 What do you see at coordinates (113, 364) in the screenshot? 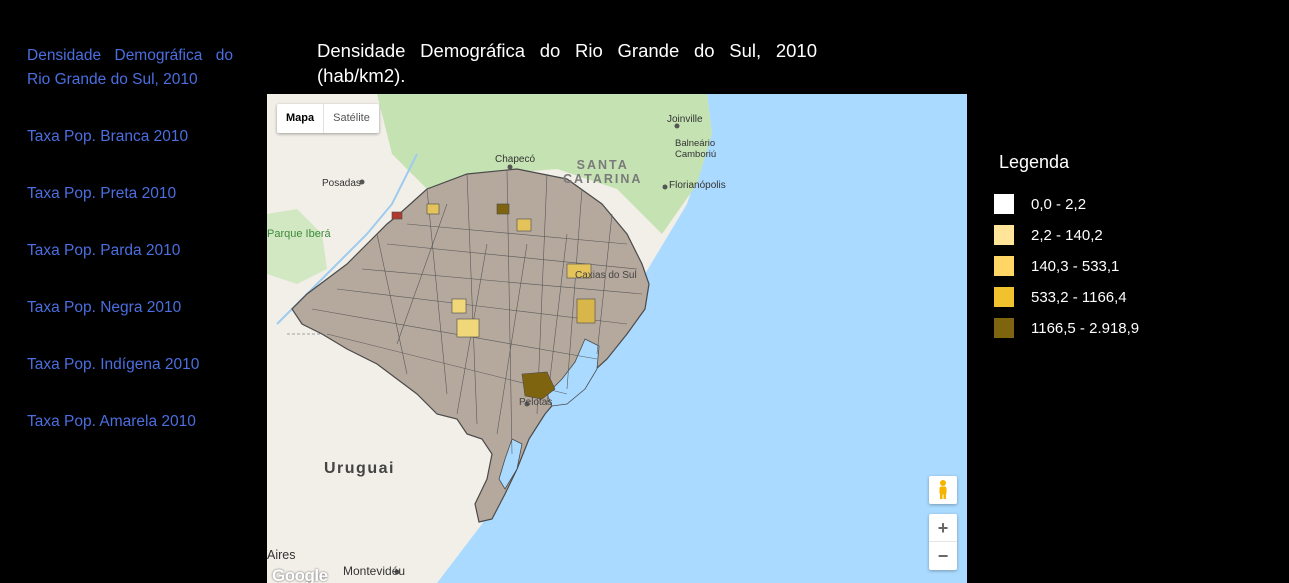
I see `sidebar-item-indigena: Taxa Pop. Indígena 2010` at bounding box center [113, 364].